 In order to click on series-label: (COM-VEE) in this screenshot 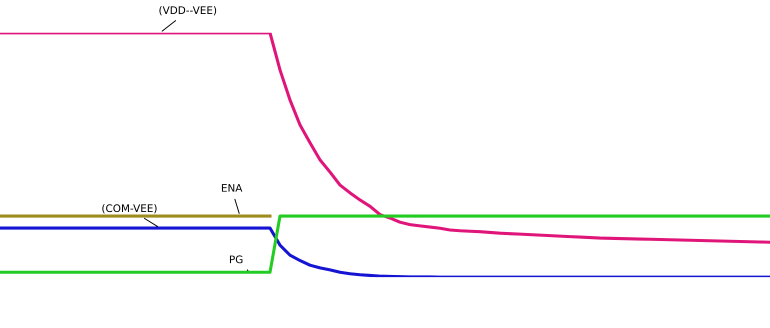, I will do `click(129, 209)`.